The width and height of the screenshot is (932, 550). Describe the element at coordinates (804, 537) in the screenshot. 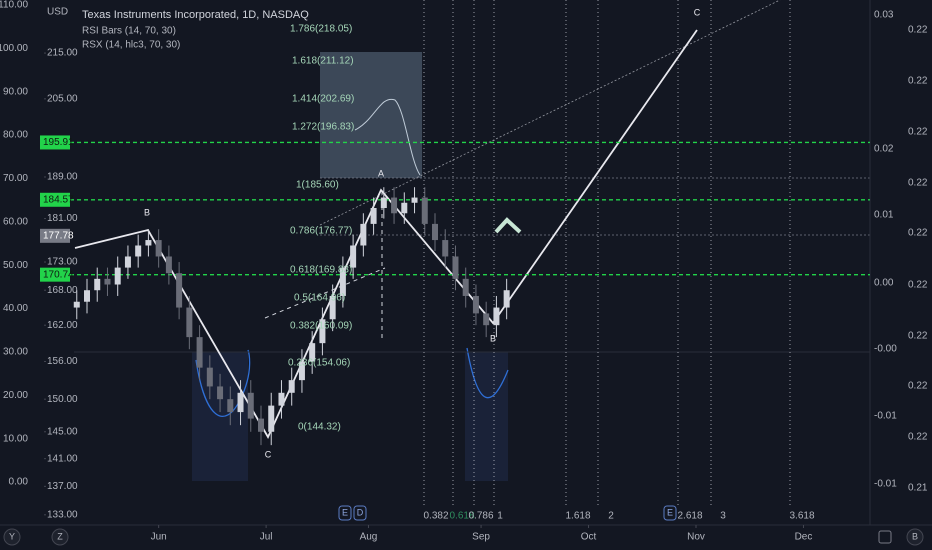

I see `x-tick-label: Dec` at that location.